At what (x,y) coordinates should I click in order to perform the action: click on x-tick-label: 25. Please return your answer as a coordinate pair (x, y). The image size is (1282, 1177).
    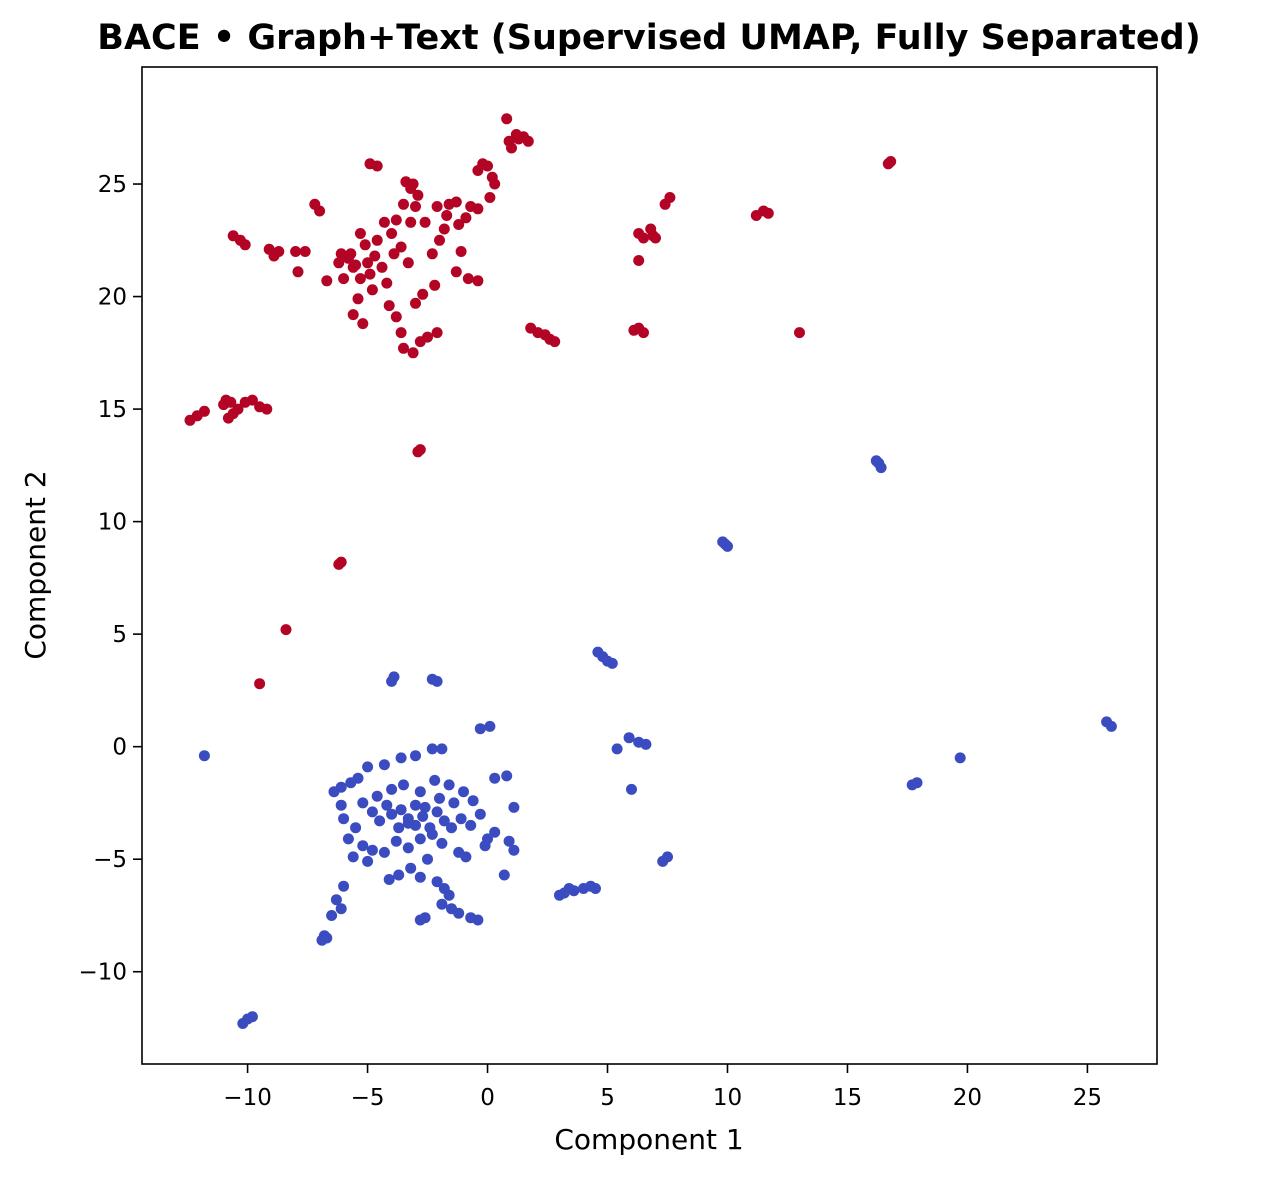
    Looking at the image, I should click on (1087, 1098).